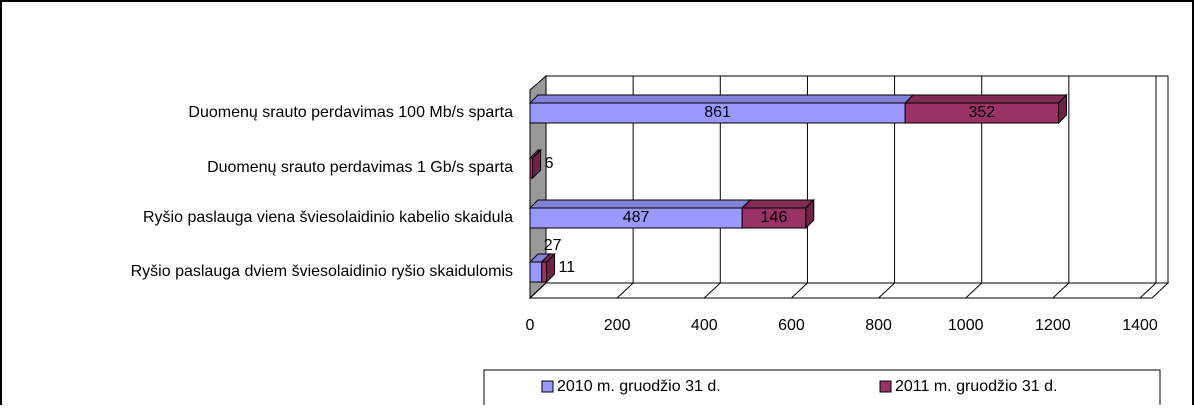 The height and width of the screenshot is (410, 1194). What do you see at coordinates (636, 217) in the screenshot?
I see `data-label: 487` at bounding box center [636, 217].